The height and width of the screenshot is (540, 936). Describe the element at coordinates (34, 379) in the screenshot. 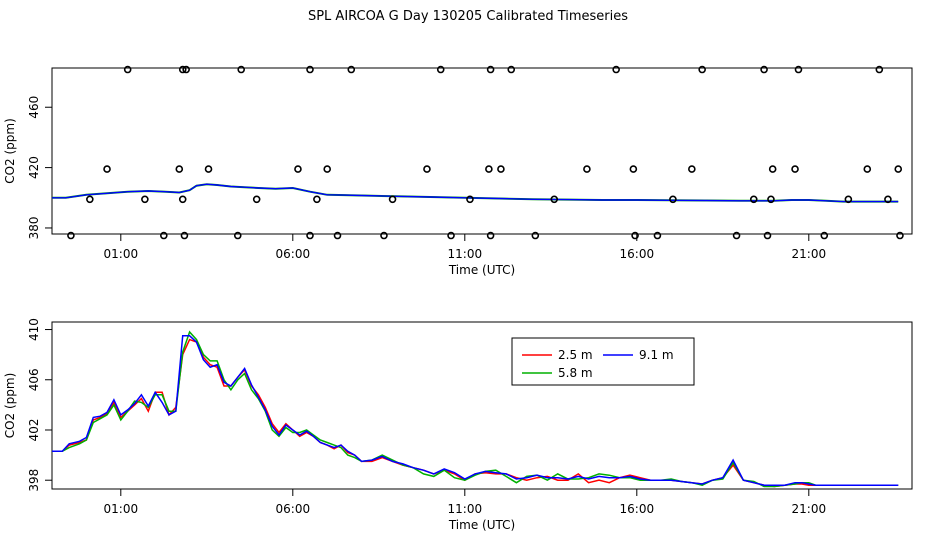

I see `y-tick-label: 406` at that location.